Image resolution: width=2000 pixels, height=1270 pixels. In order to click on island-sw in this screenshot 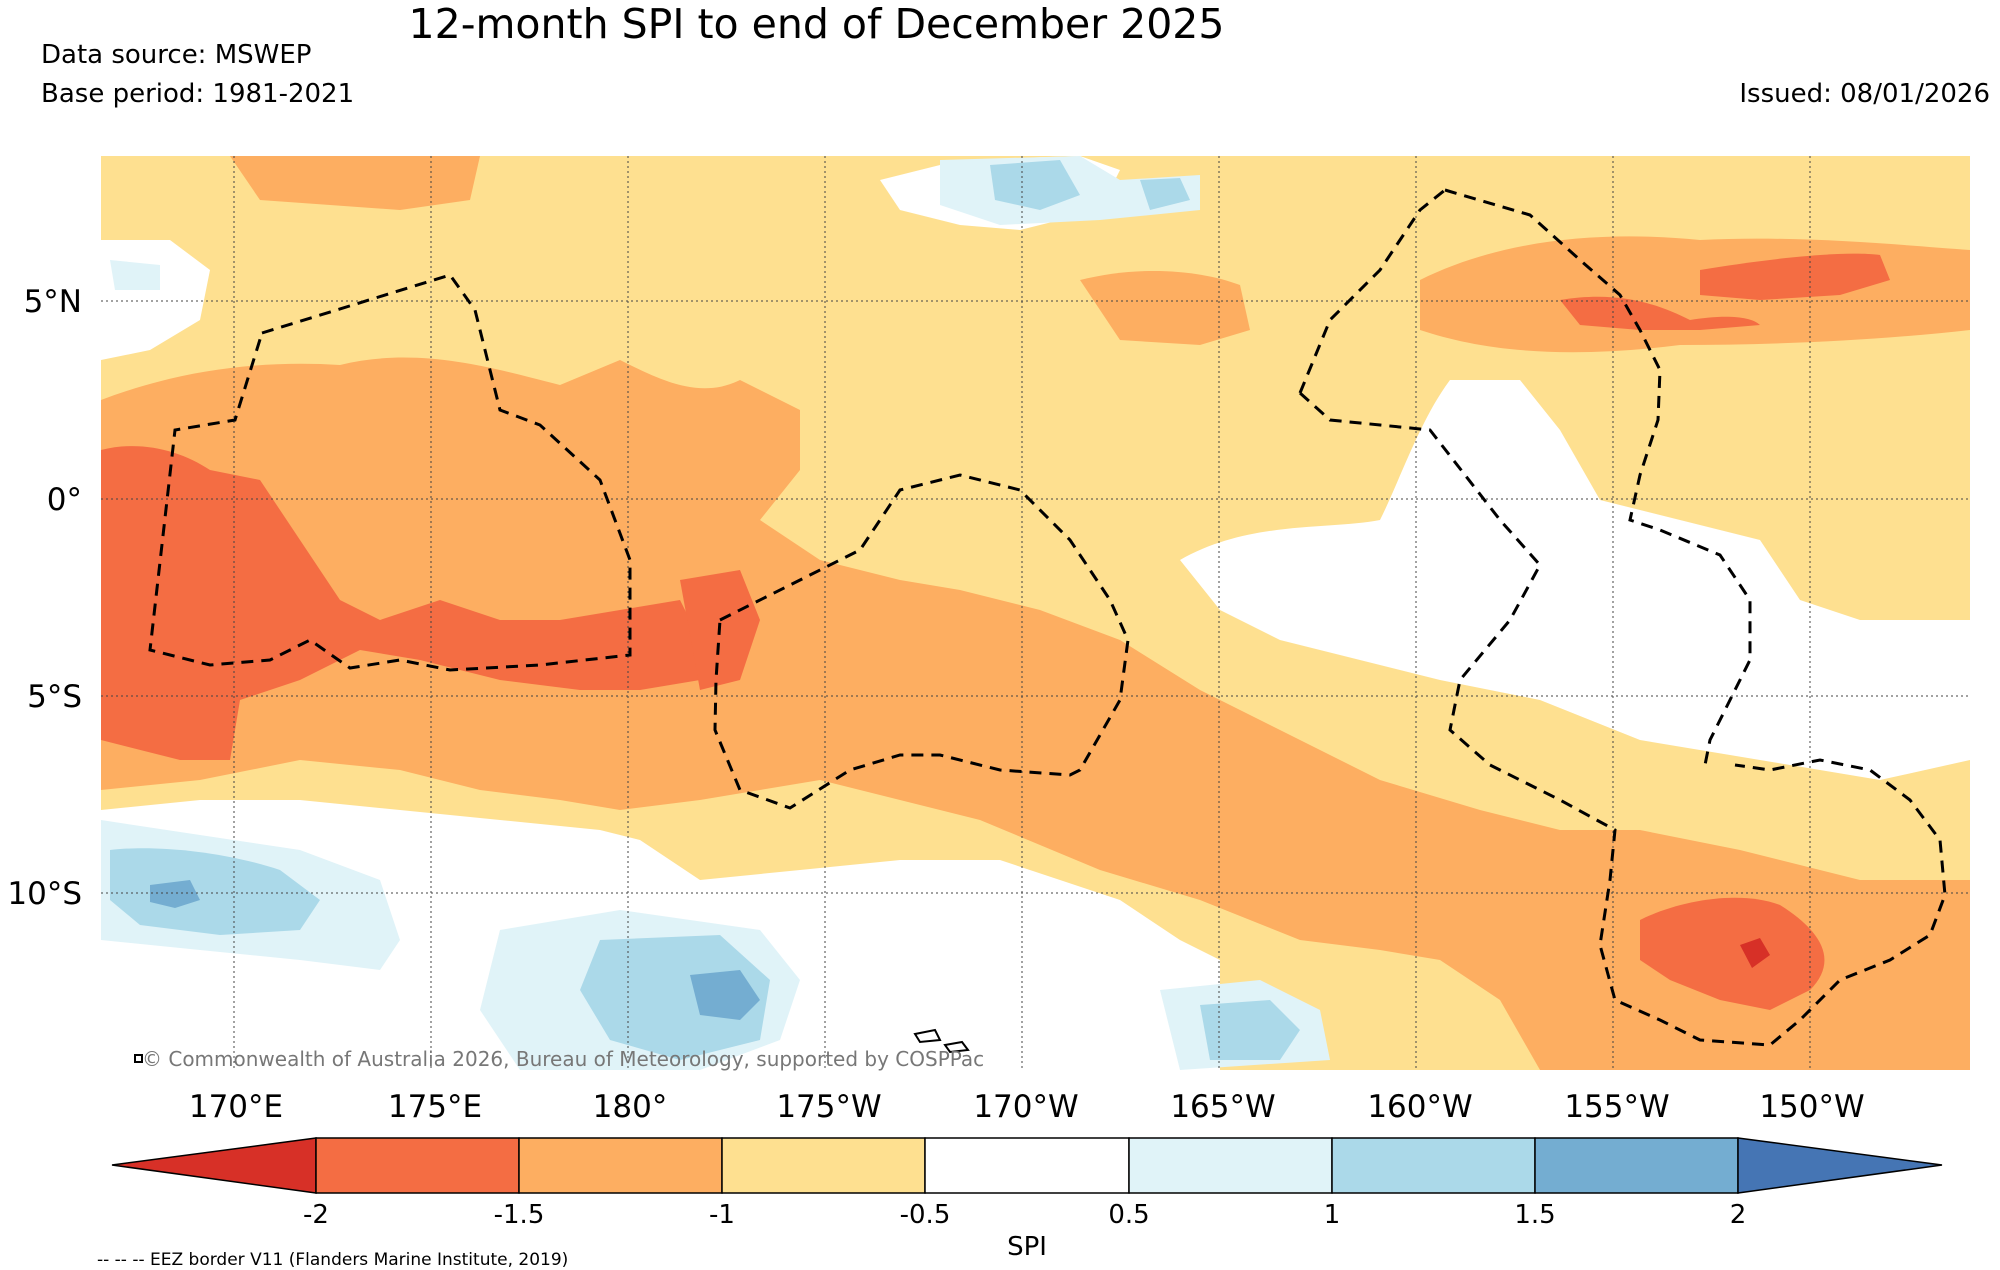, I will do `click(138, 1058)`.